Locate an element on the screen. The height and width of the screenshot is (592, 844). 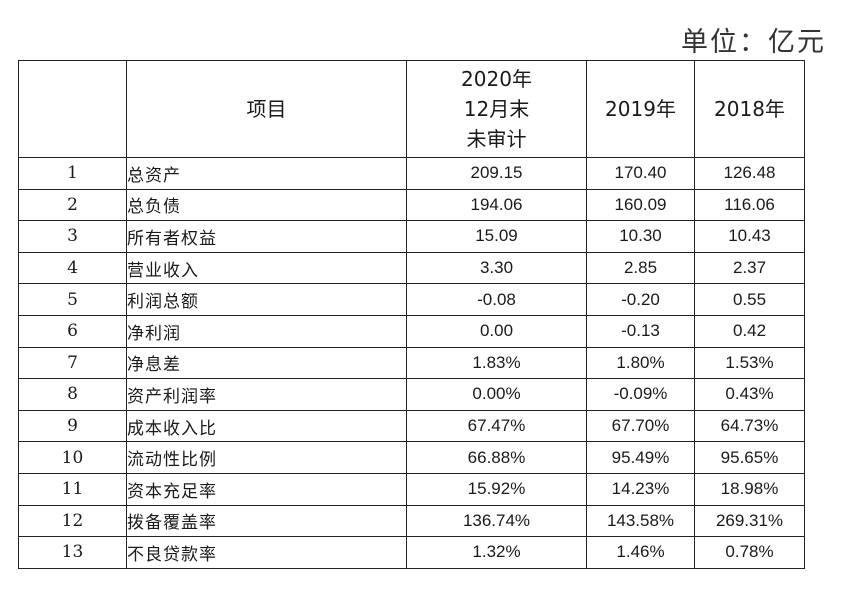
table-row: 6 净利润 0.00 -0.13 0.42 is located at coordinates (411, 331).